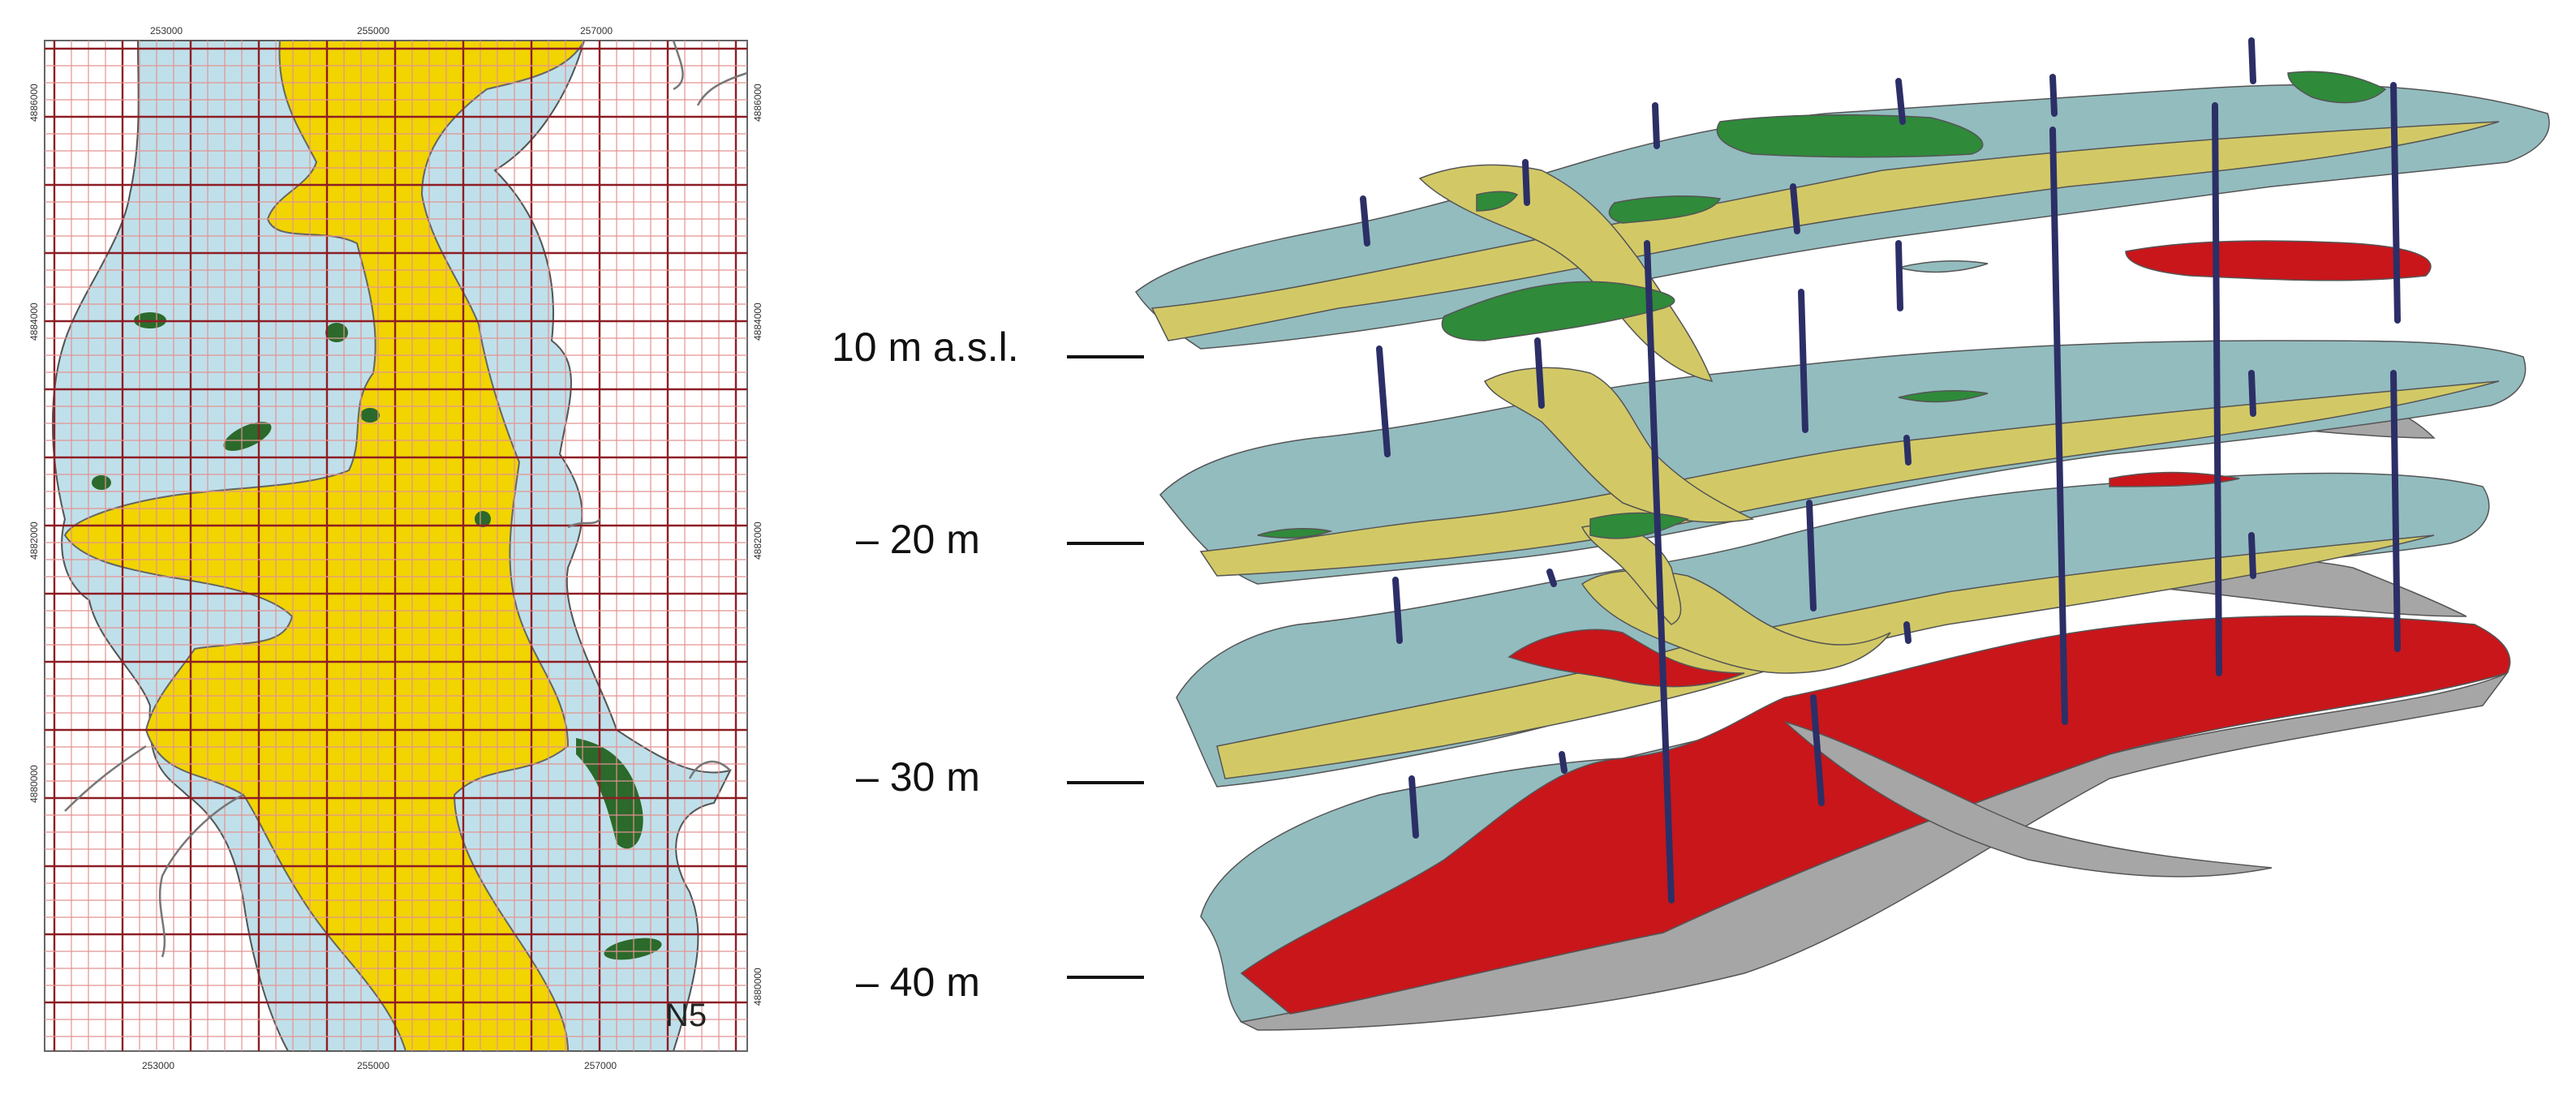  What do you see at coordinates (158, 1065) in the screenshot?
I see `map-bottom-tick: 253000` at bounding box center [158, 1065].